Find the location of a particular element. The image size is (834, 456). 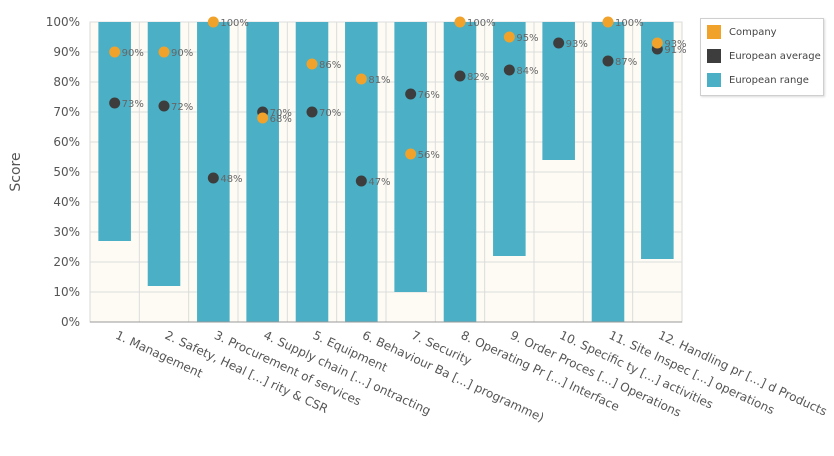

legend: Company European average European range is located at coordinates (762, 57).